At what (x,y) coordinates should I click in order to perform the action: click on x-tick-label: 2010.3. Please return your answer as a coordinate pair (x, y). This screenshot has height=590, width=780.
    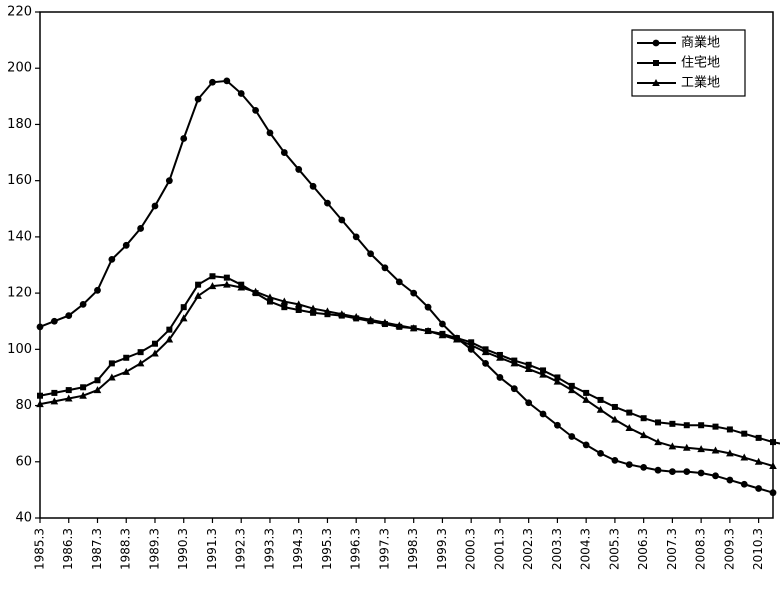
    Looking at the image, I should click on (758, 549).